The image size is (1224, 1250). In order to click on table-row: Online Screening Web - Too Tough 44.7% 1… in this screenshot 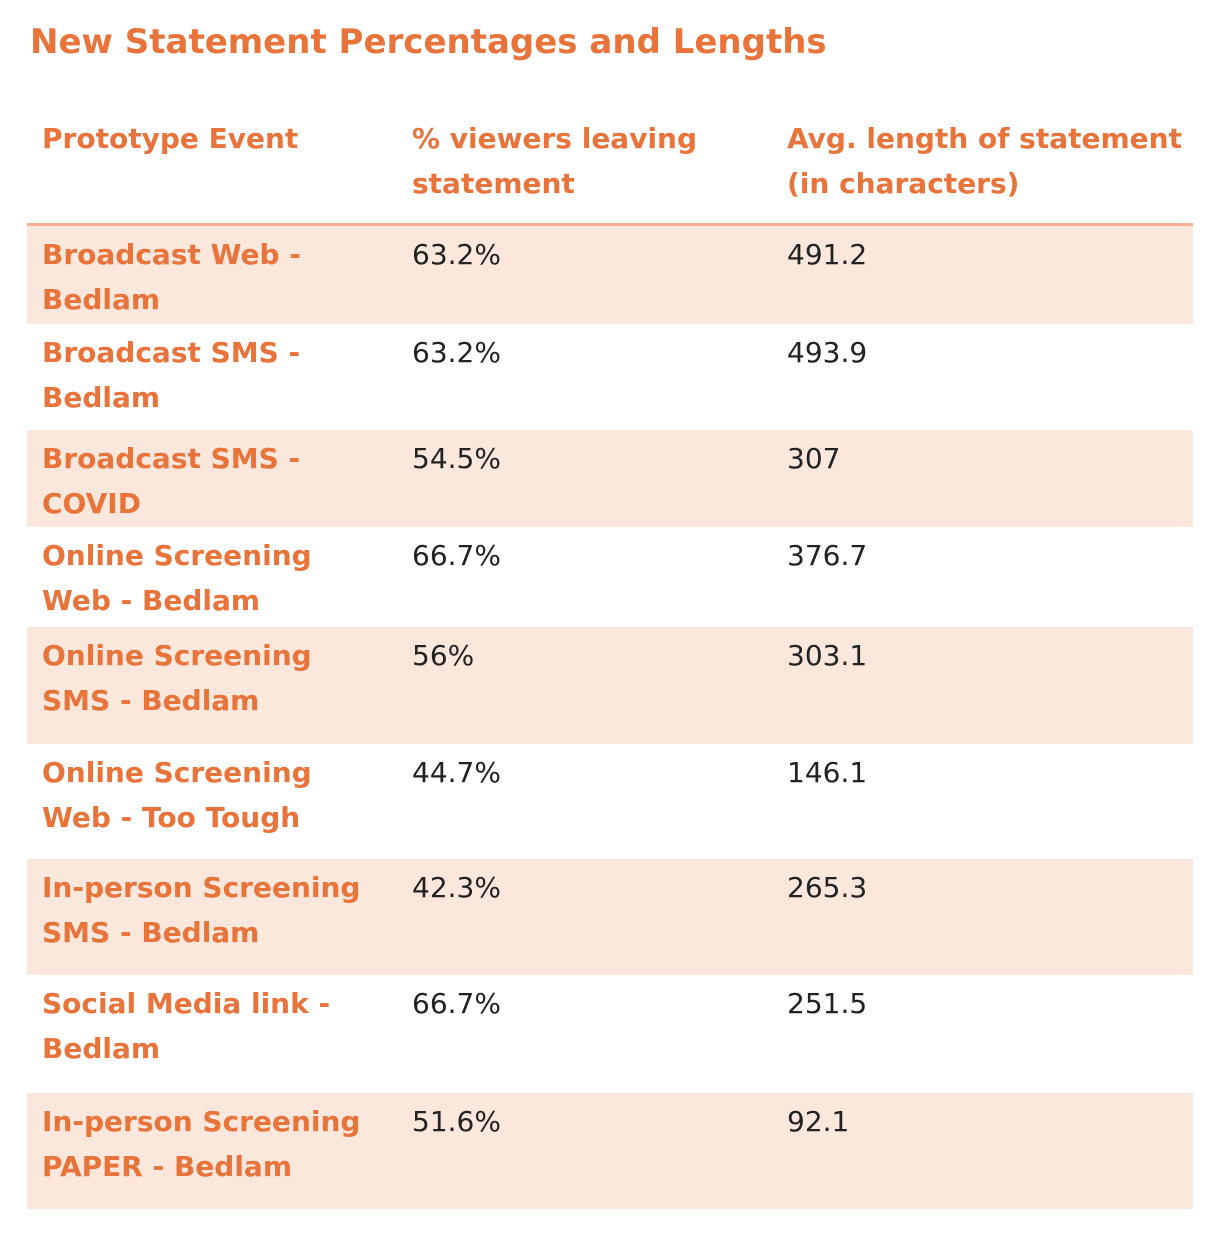, I will do `click(610, 801)`.